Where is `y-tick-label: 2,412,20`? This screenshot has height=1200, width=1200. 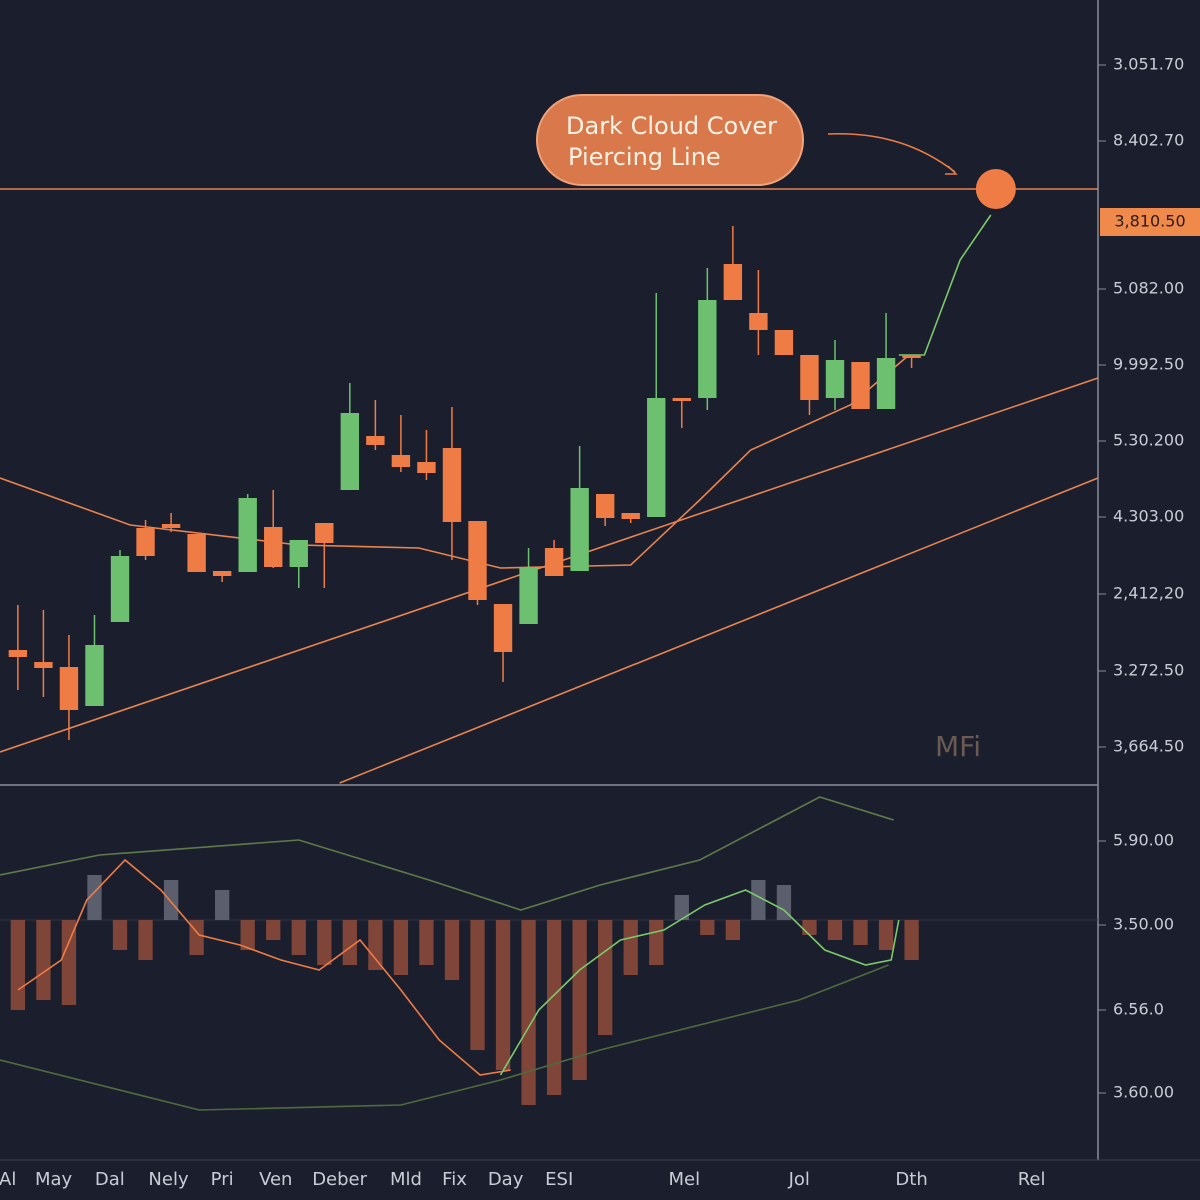
y-tick-label: 2,412,20 is located at coordinates (1148, 593).